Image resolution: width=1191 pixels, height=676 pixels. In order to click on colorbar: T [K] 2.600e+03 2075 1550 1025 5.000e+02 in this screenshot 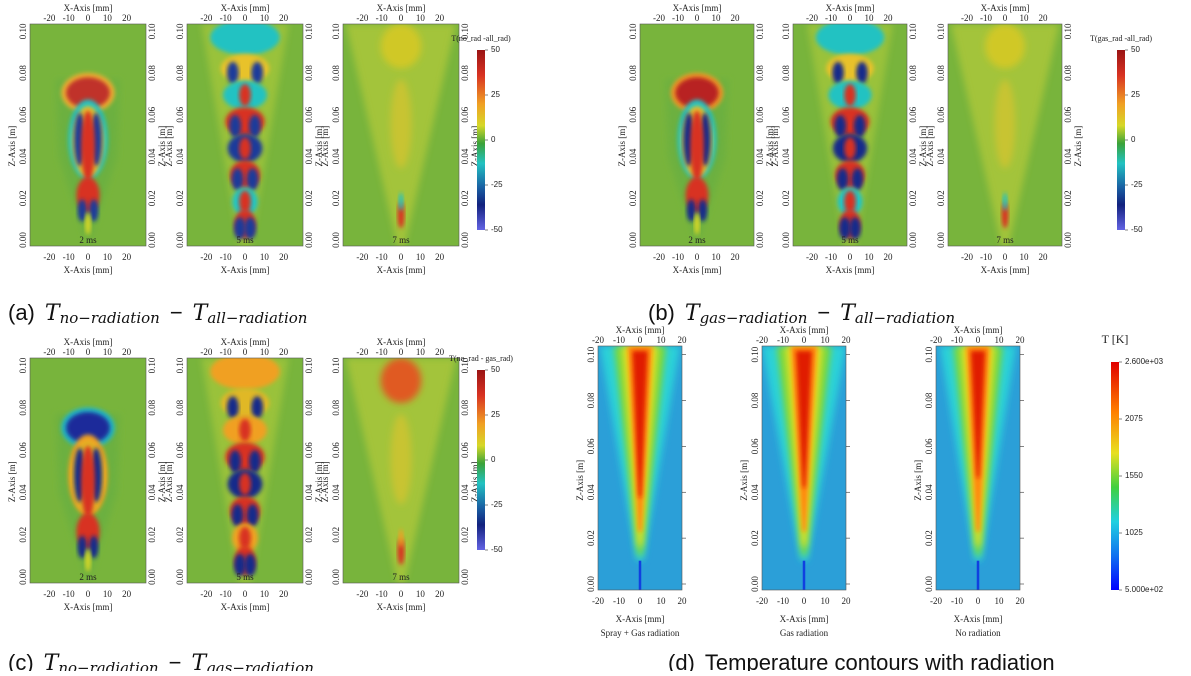, I will do `click(1133, 463)`.